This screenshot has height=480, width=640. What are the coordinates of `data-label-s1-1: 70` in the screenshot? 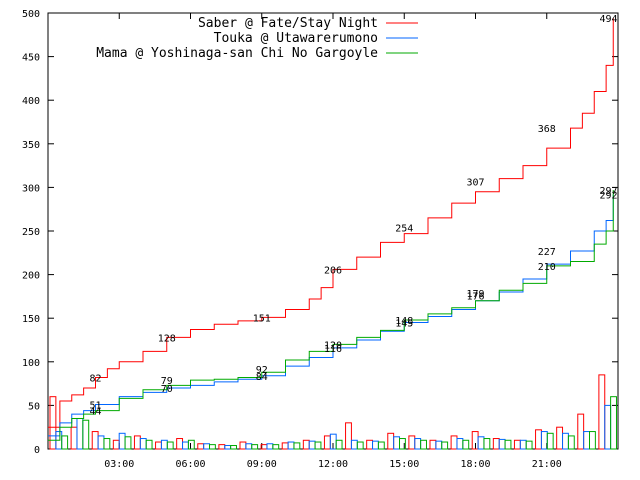 It's located at (167, 389).